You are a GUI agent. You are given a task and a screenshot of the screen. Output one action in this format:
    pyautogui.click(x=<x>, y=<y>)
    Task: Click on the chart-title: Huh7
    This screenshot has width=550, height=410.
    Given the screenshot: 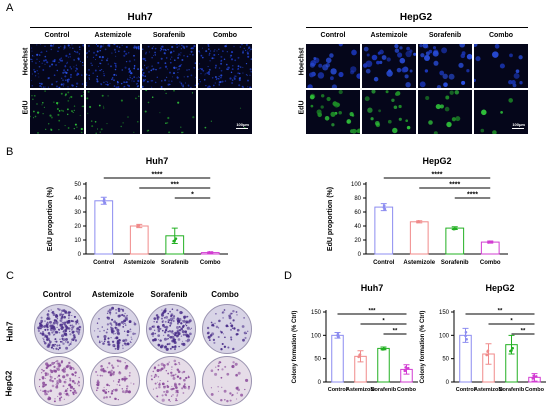 What is the action you would take?
    pyautogui.click(x=372, y=288)
    